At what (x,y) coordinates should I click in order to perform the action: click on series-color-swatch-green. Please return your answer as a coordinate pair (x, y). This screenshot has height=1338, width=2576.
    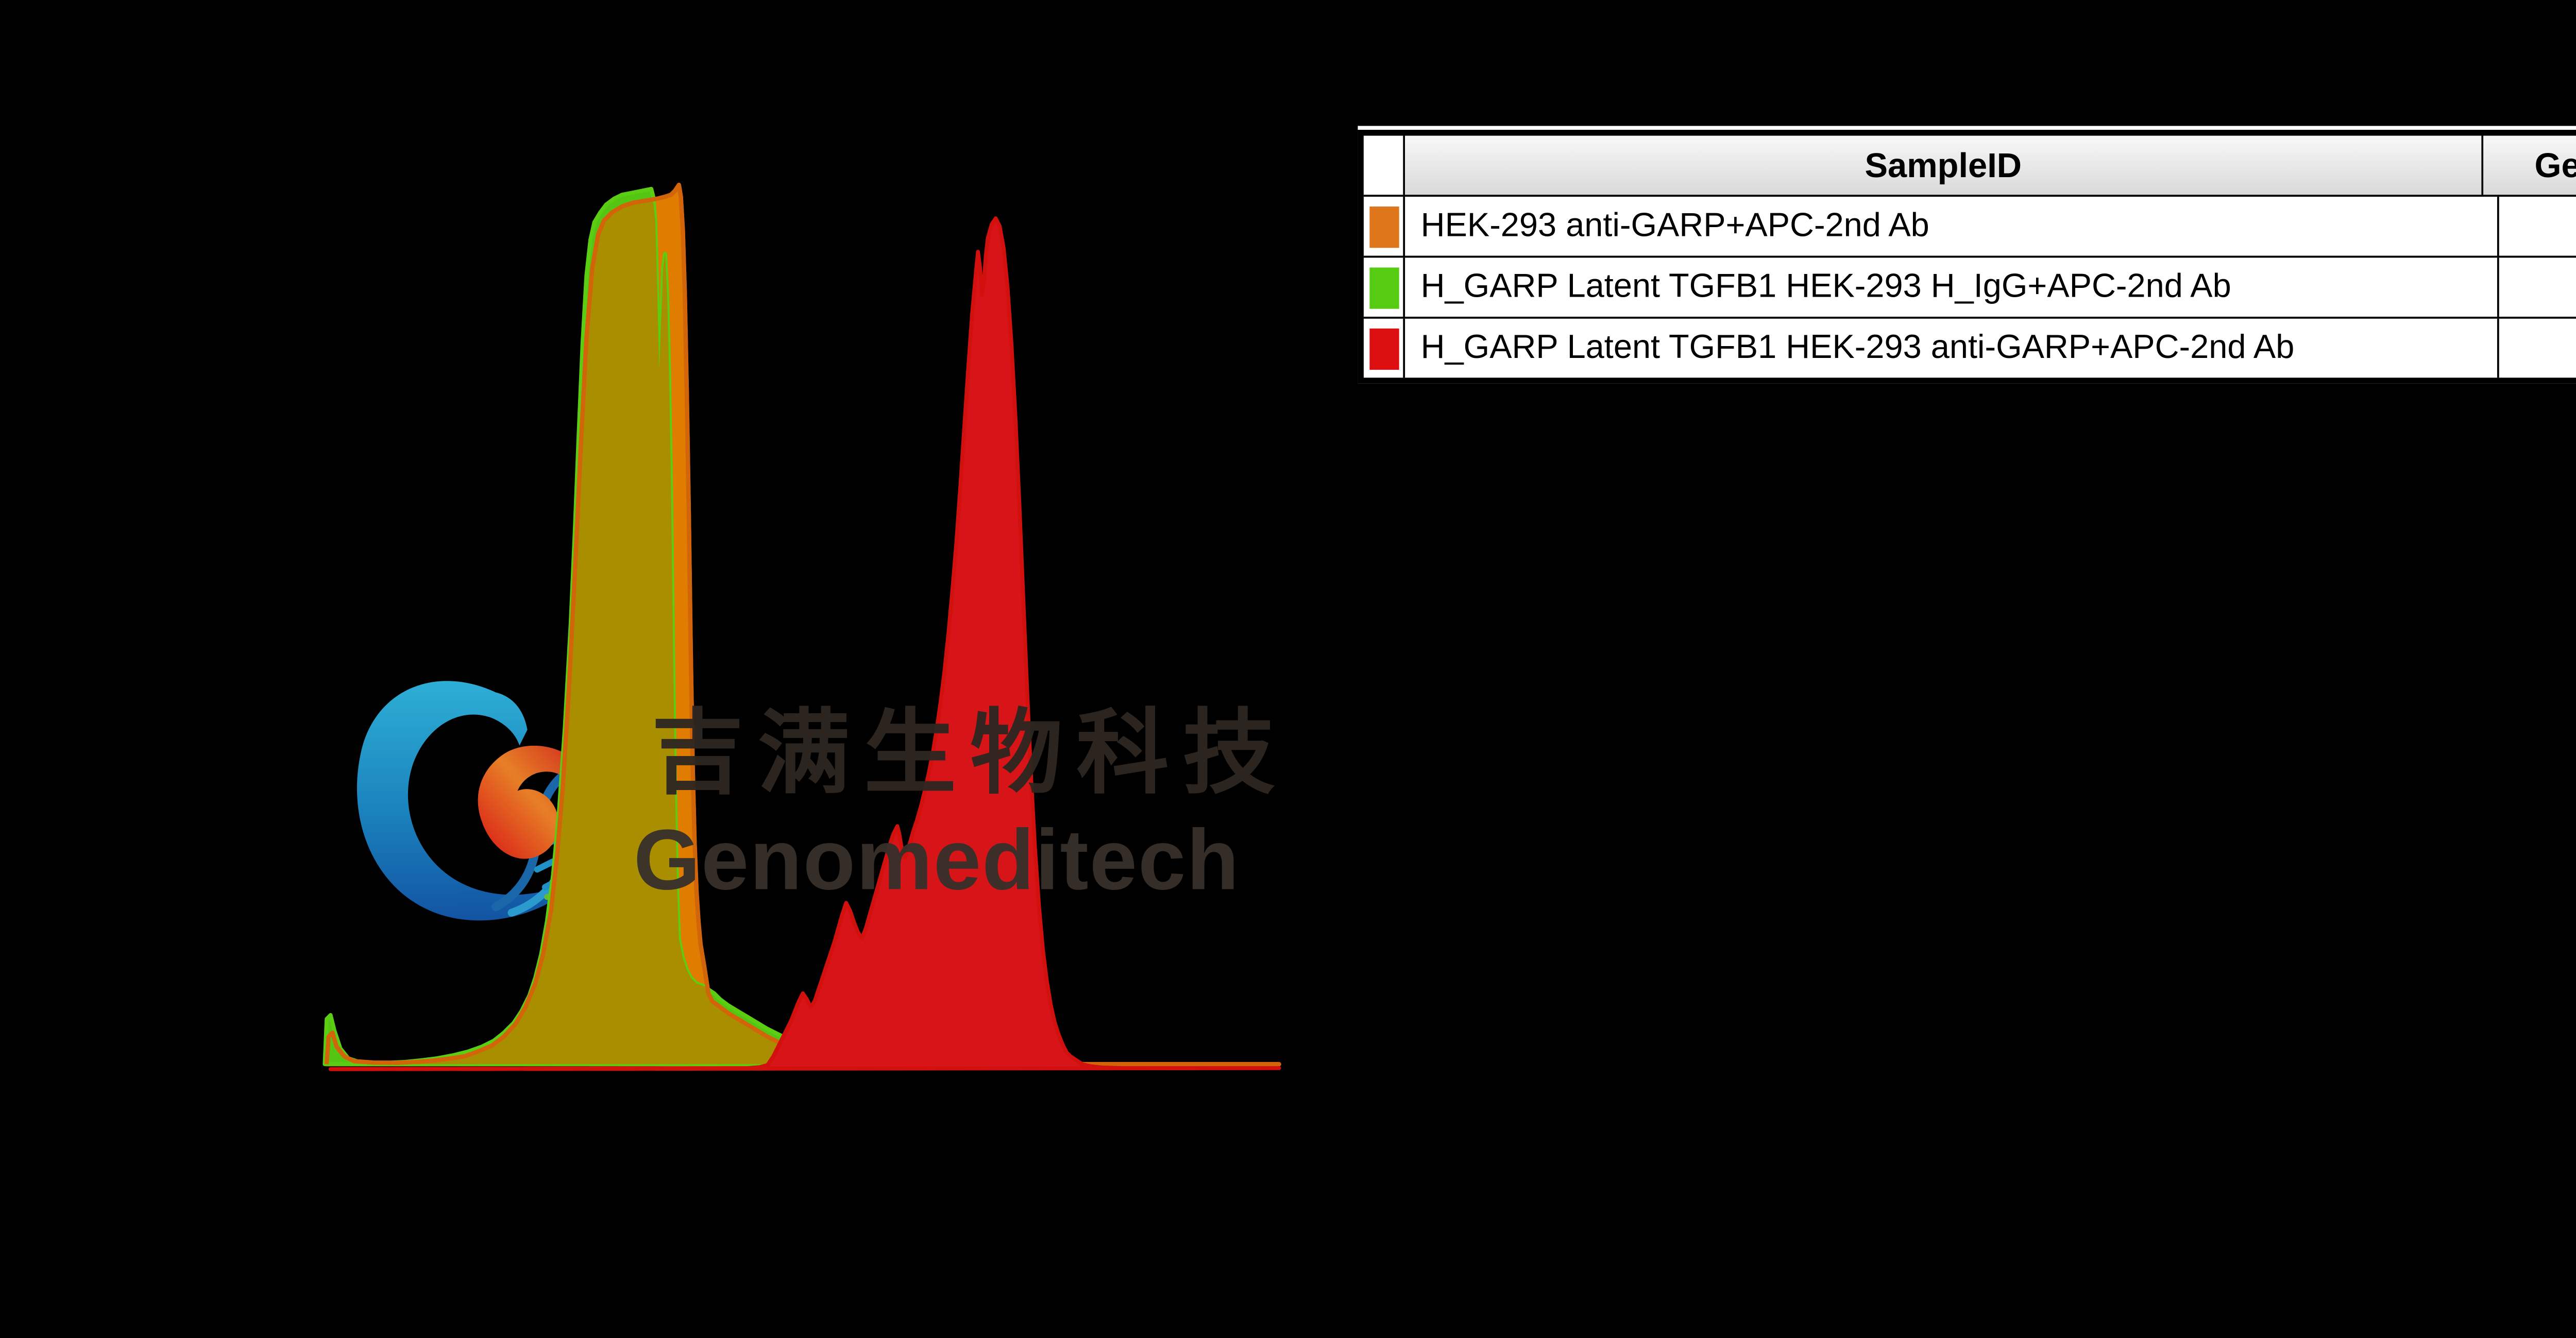
    Looking at the image, I should click on (1383, 287).